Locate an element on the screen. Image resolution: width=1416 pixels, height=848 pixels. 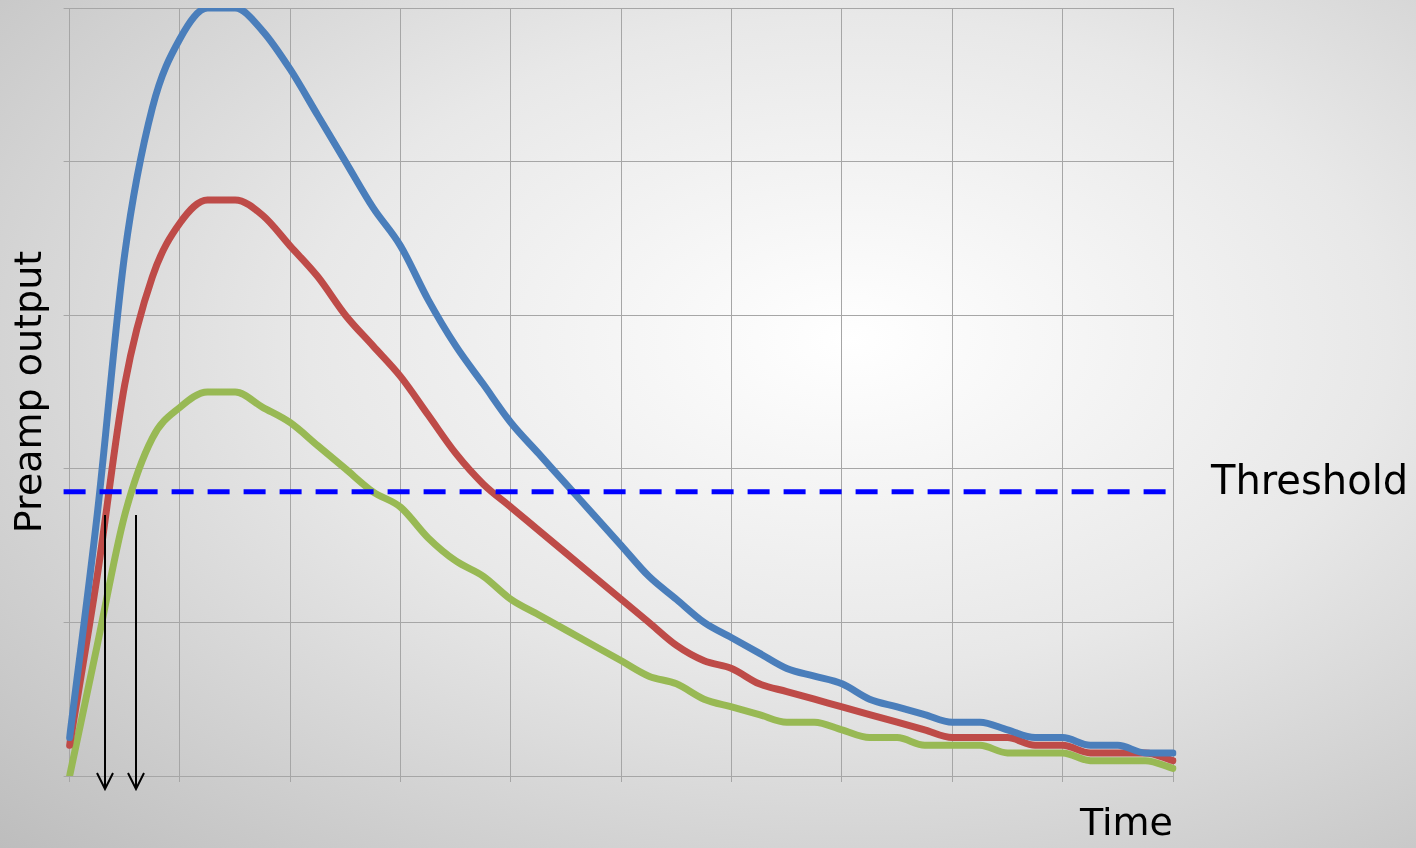
y-axis-title: Preamp output is located at coordinates (27, 392).